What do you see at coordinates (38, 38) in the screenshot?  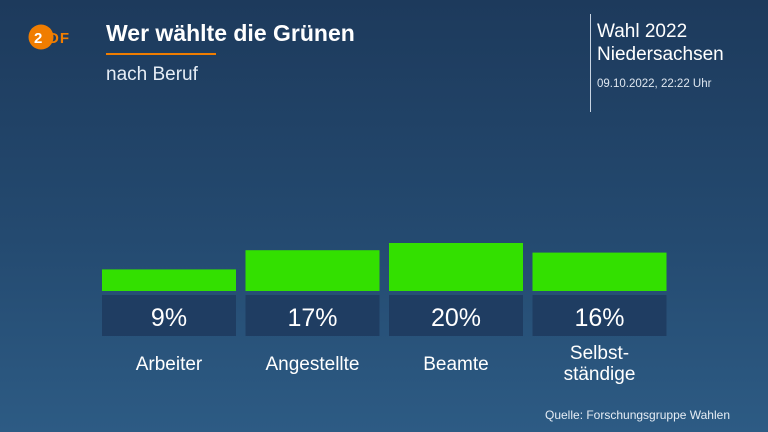 I see `svg-text: 2` at bounding box center [38, 38].